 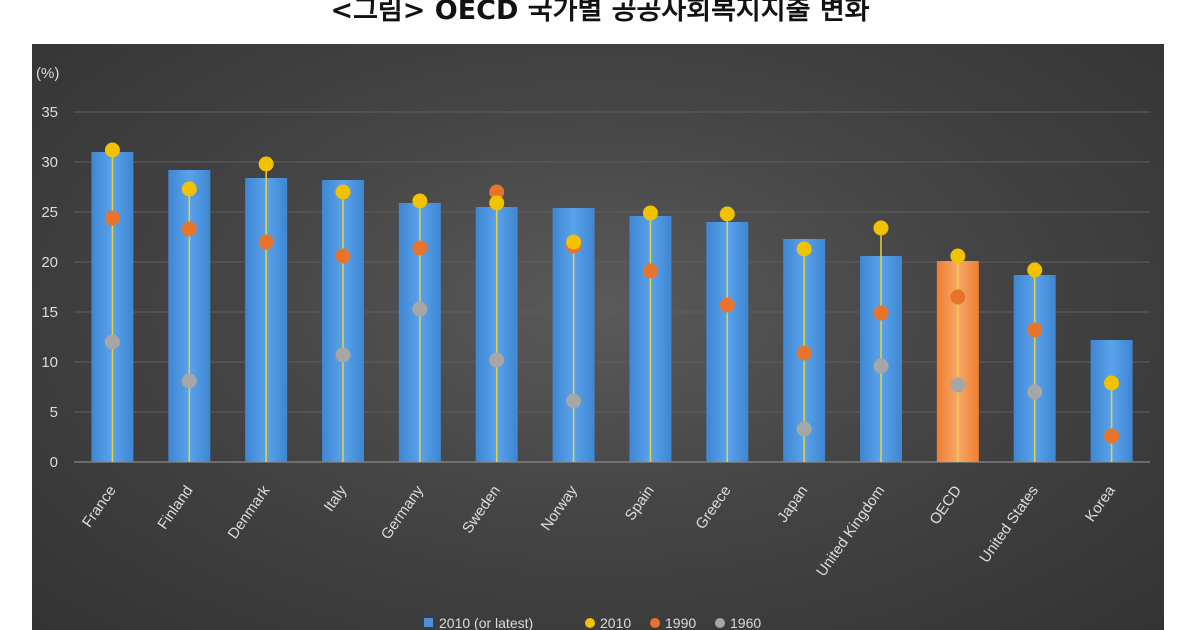 I want to click on y-tick-label: 35, so click(x=49, y=112).